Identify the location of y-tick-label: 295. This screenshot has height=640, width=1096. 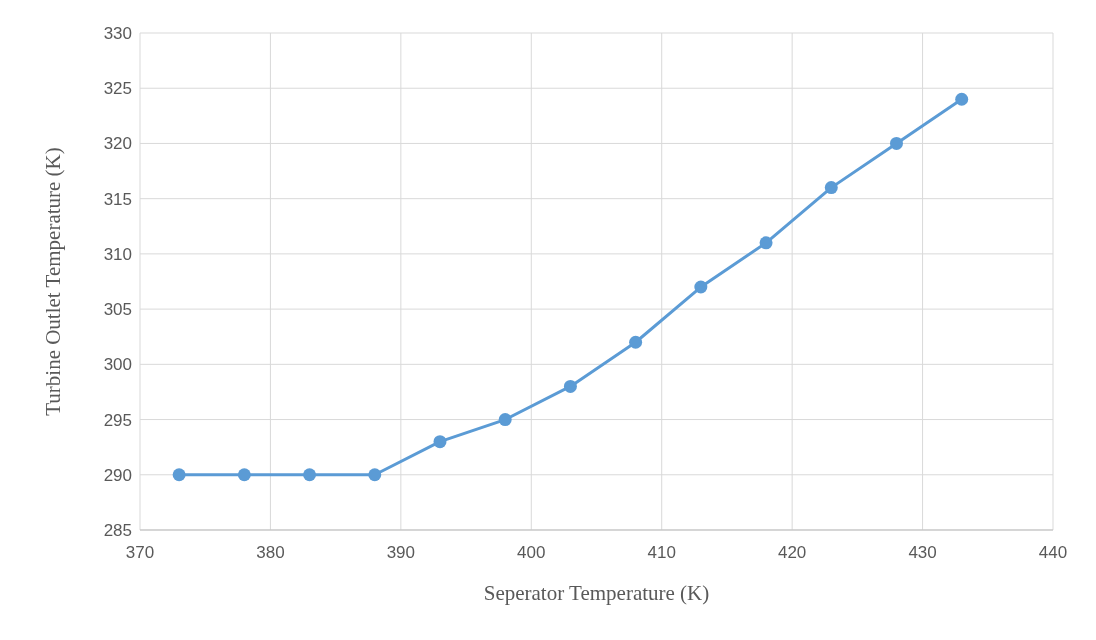
(117, 420).